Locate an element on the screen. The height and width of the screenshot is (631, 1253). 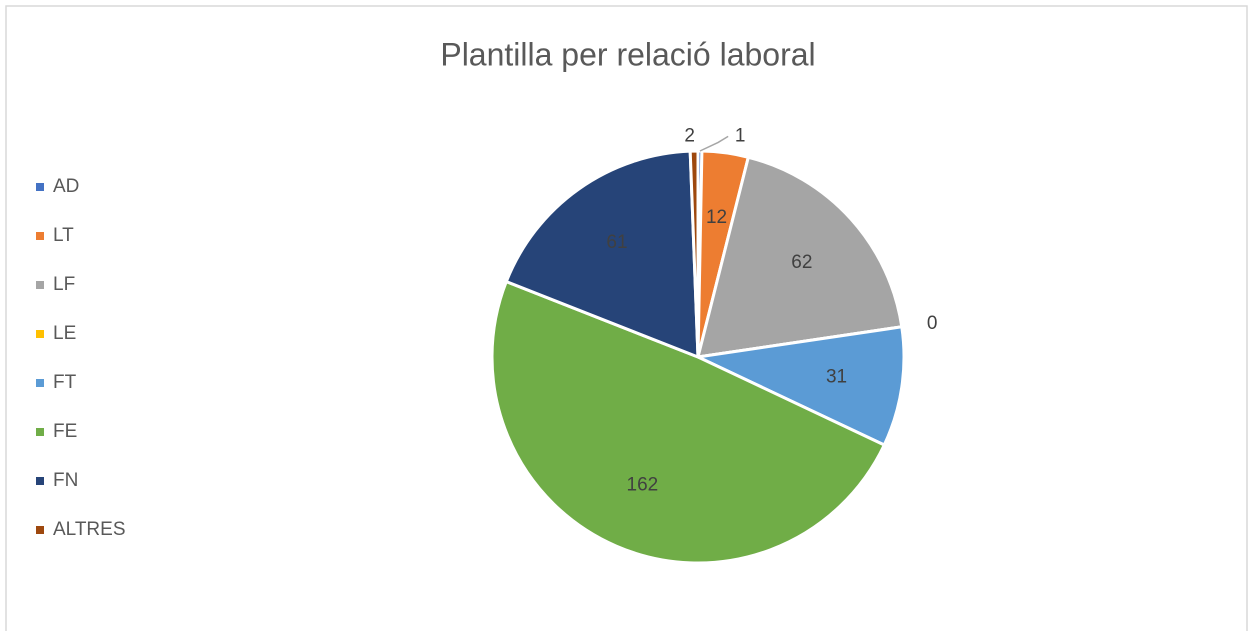
chart-title: Plantilla per relació laboral is located at coordinates (627, 54).